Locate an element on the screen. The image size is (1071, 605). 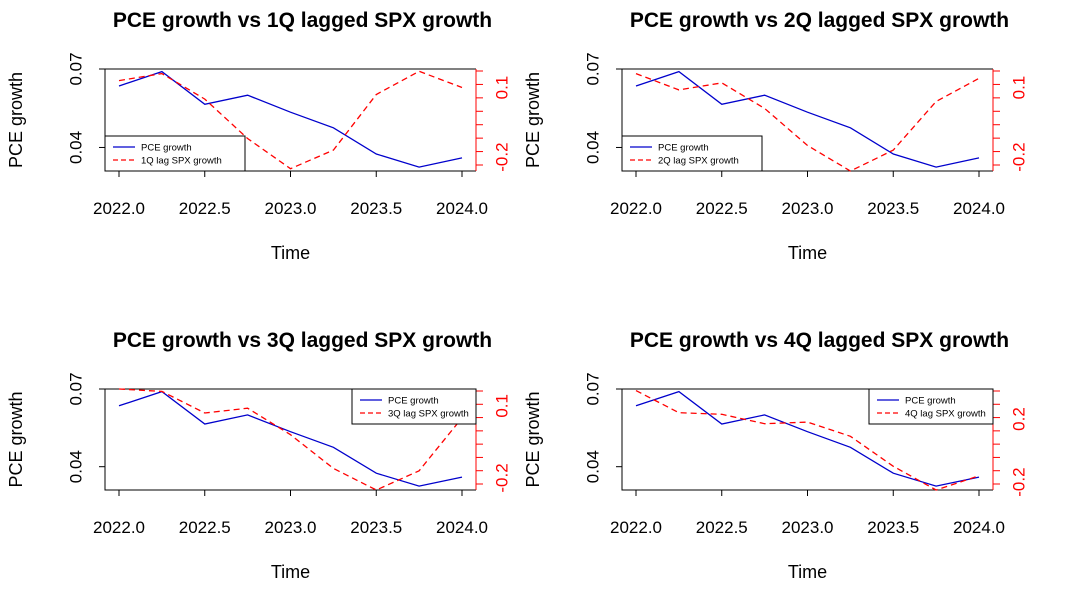
chart-title: PCE growth vs 1Q lagged SPX growth is located at coordinates (302, 20).